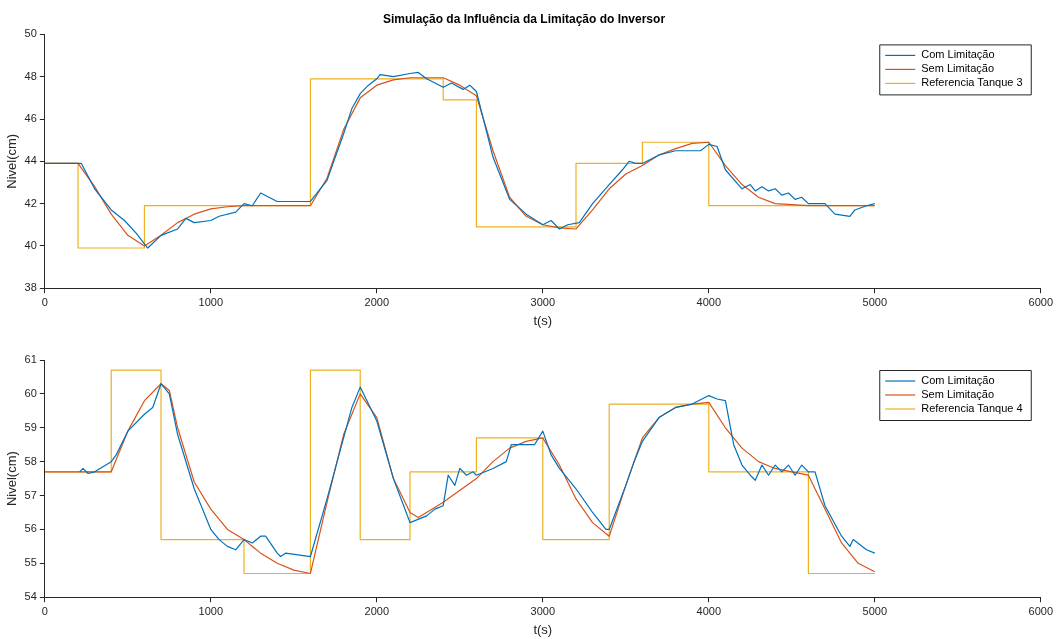 The height and width of the screenshot is (639, 1056). Describe the element at coordinates (30, 596) in the screenshot. I see `y-tick-label: 54` at that location.